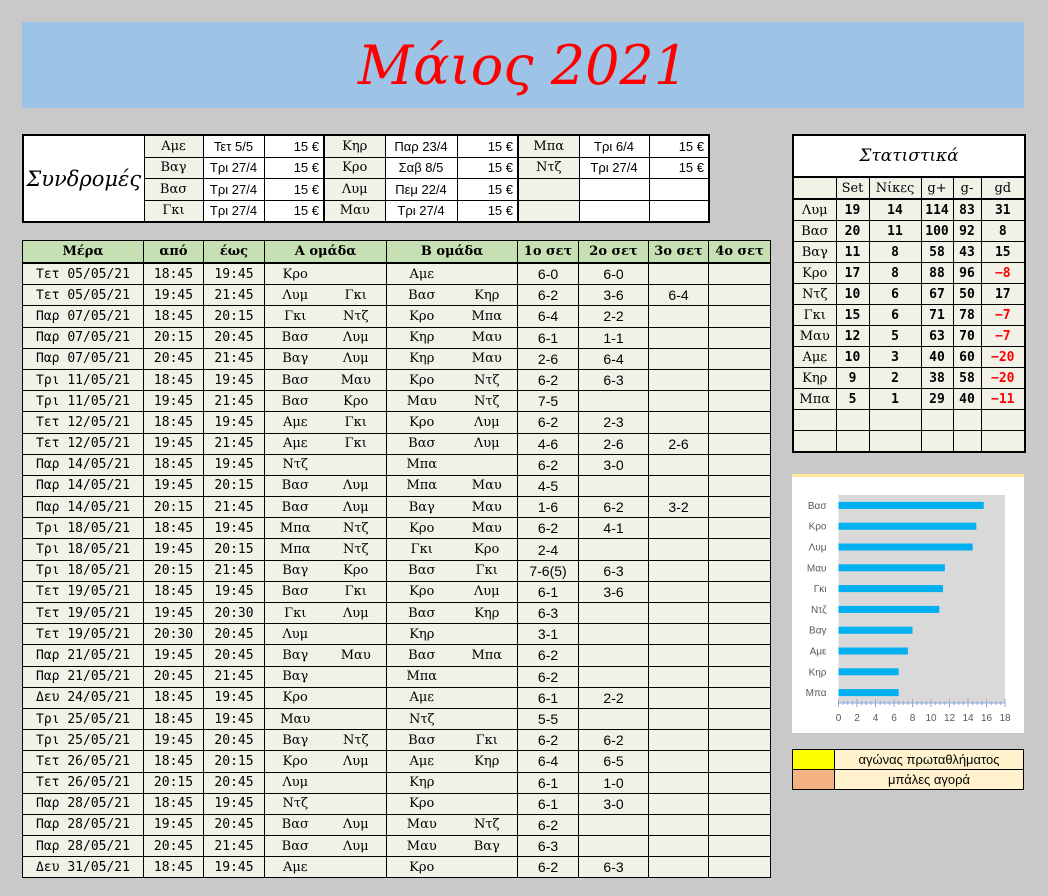  What do you see at coordinates (421, 507) in the screenshot?
I see `team-b-player-1: Βαγ` at bounding box center [421, 507].